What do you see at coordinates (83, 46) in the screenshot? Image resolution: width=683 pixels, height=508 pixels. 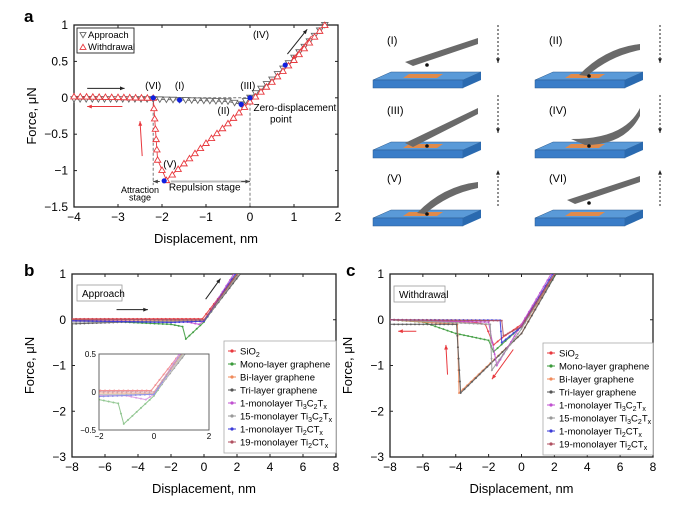 I see `legend-withdrawal-marker` at bounding box center [83, 46].